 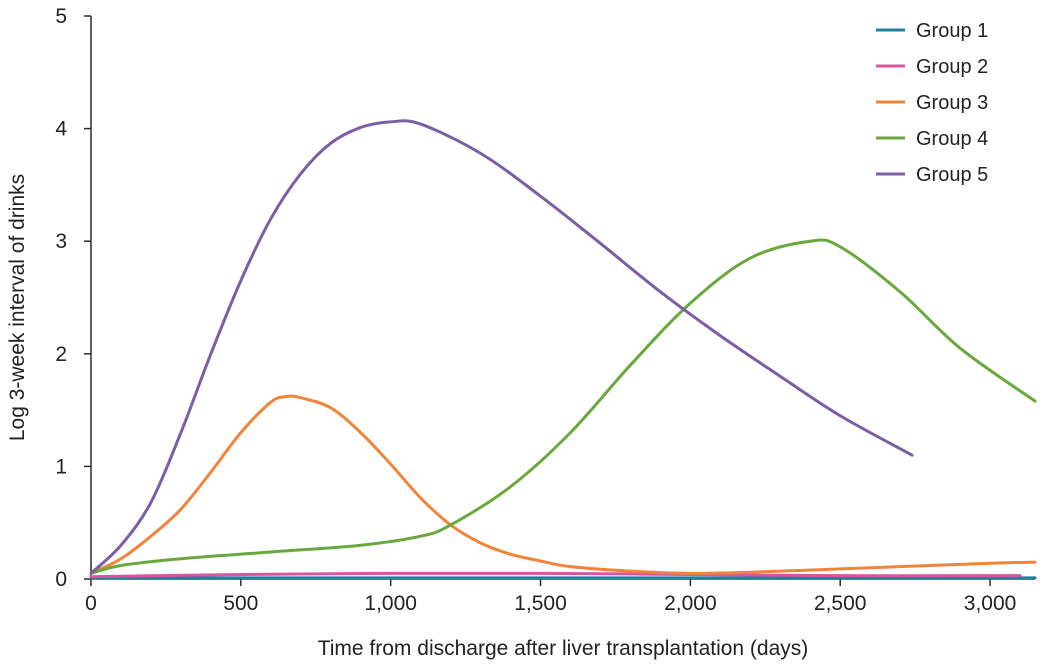 I want to click on legend: Group 1 Group 2 Group 3 Group 4 Group 5, so click(x=932, y=103).